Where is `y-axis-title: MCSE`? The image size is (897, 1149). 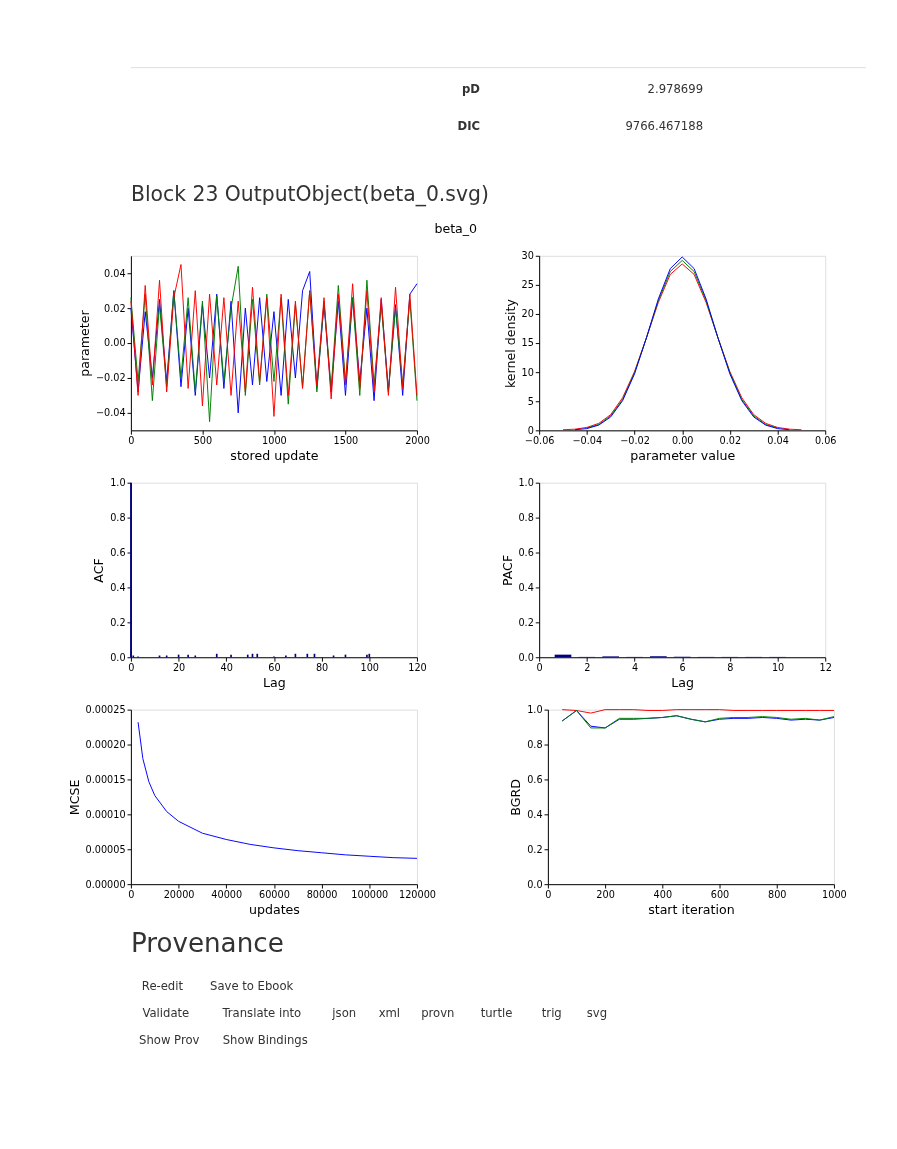
y-axis-title: MCSE is located at coordinates (74, 797).